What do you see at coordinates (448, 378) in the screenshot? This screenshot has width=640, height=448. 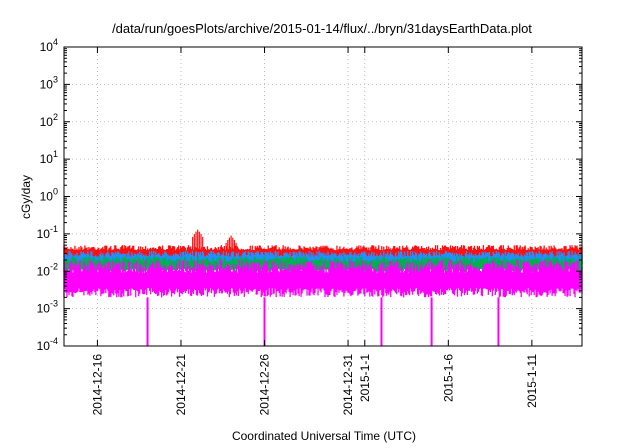 I see `x-tick-label: 2015-1-6` at bounding box center [448, 378].